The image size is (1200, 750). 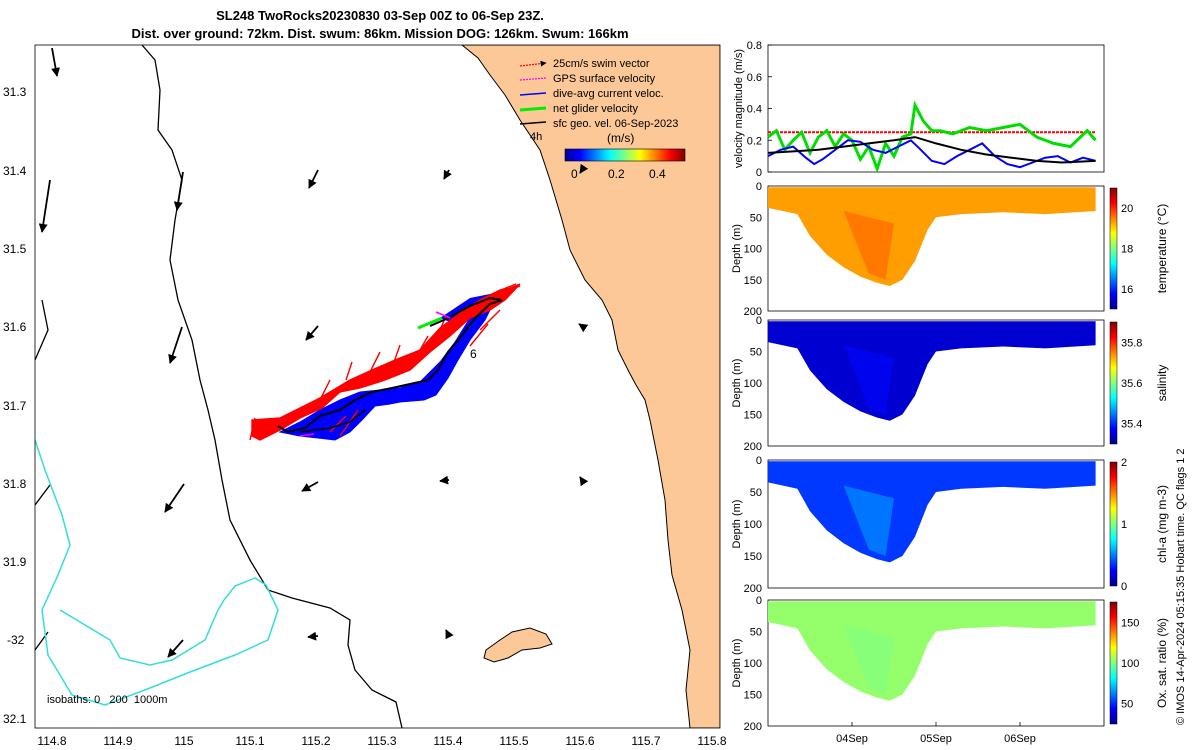 What do you see at coordinates (1162, 249) in the screenshot?
I see `colorbar-label: temperature (°C)` at bounding box center [1162, 249].